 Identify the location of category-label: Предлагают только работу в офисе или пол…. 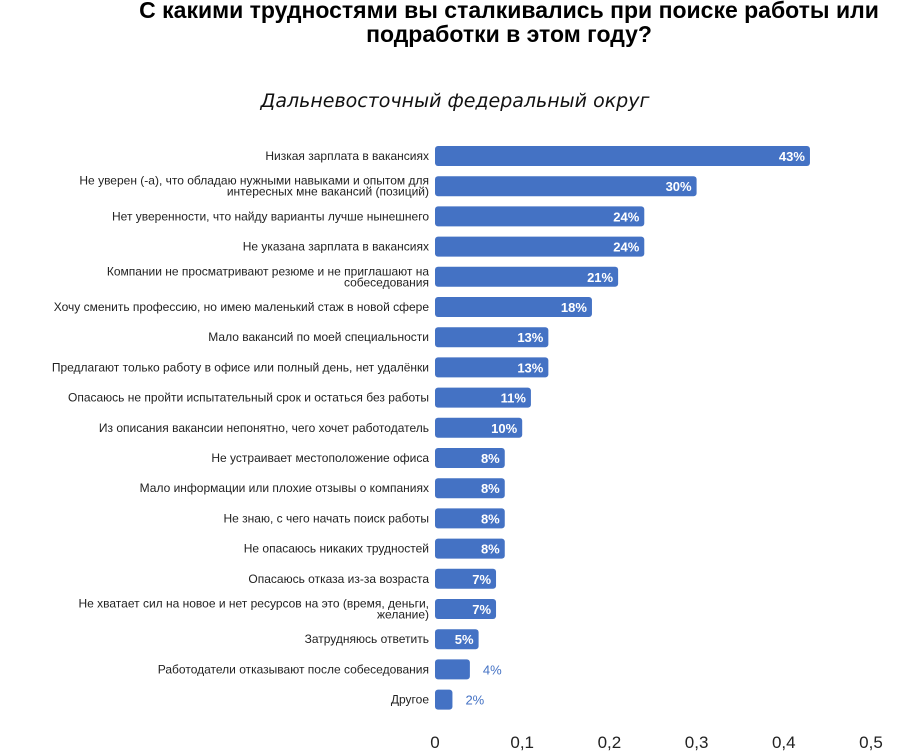
(240, 367).